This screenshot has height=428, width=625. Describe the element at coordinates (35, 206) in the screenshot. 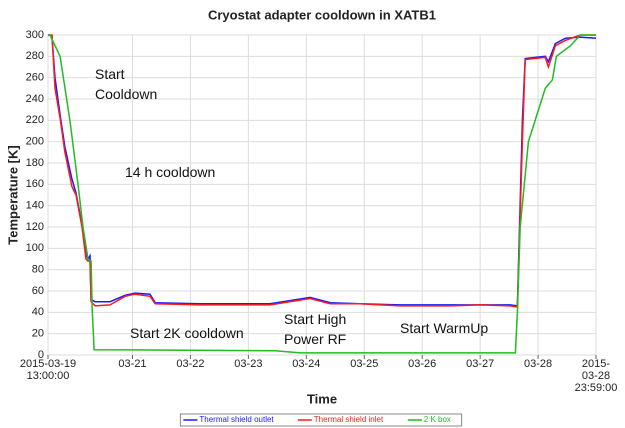

I see `y-tick-label: 140` at that location.